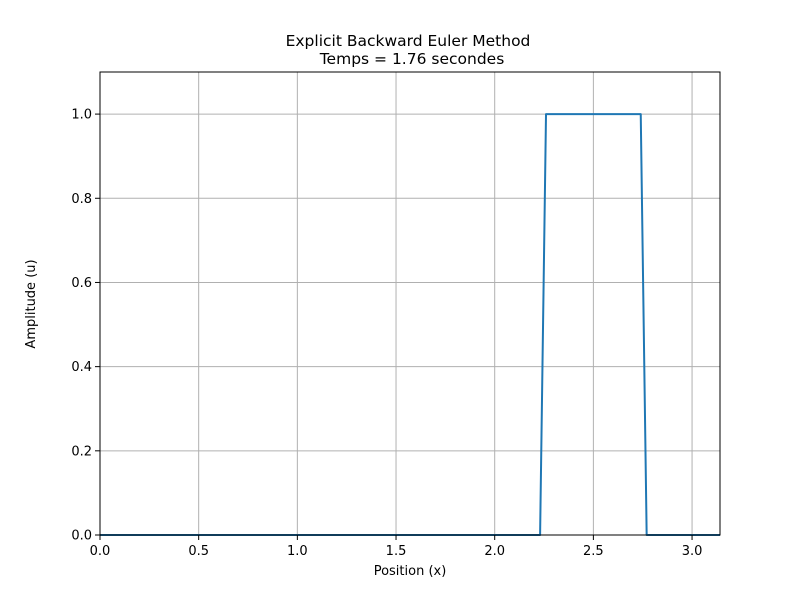  I want to click on y-tick-label: 0.0, so click(81, 536).